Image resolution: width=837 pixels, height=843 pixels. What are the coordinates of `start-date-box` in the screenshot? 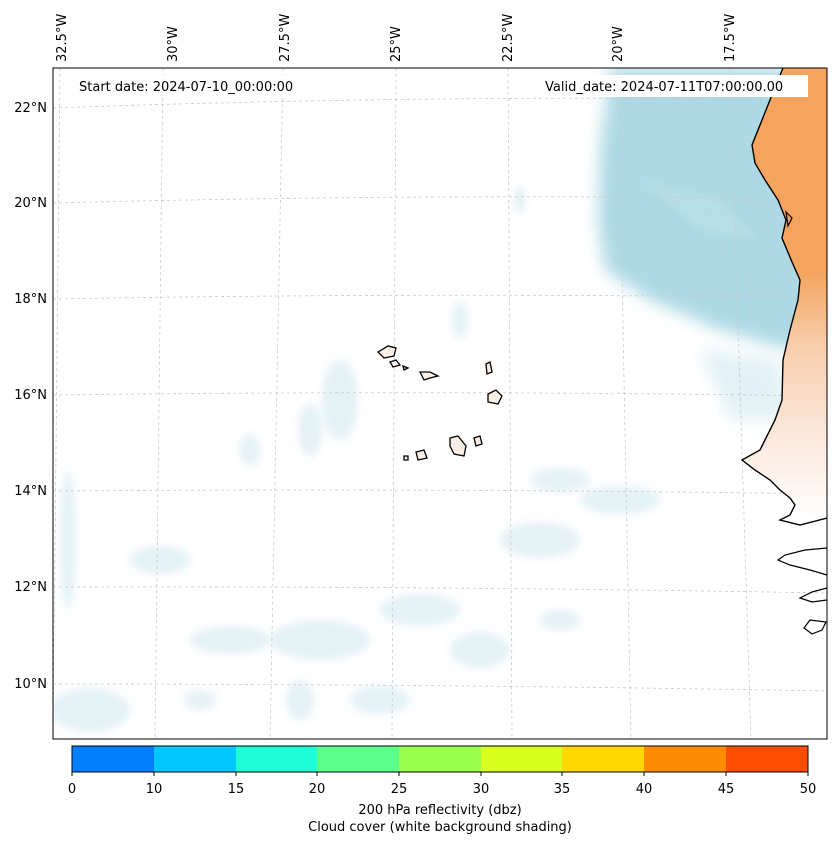 It's located at (193, 86).